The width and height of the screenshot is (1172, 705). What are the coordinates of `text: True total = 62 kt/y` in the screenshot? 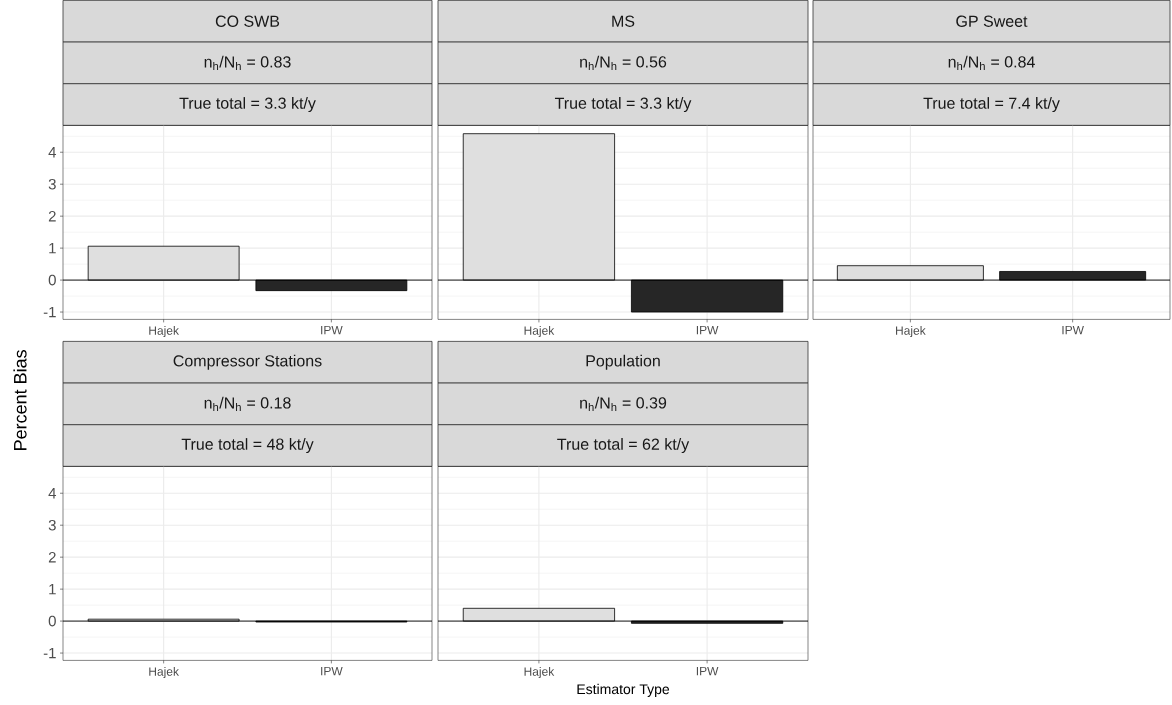 It's located at (623, 445).